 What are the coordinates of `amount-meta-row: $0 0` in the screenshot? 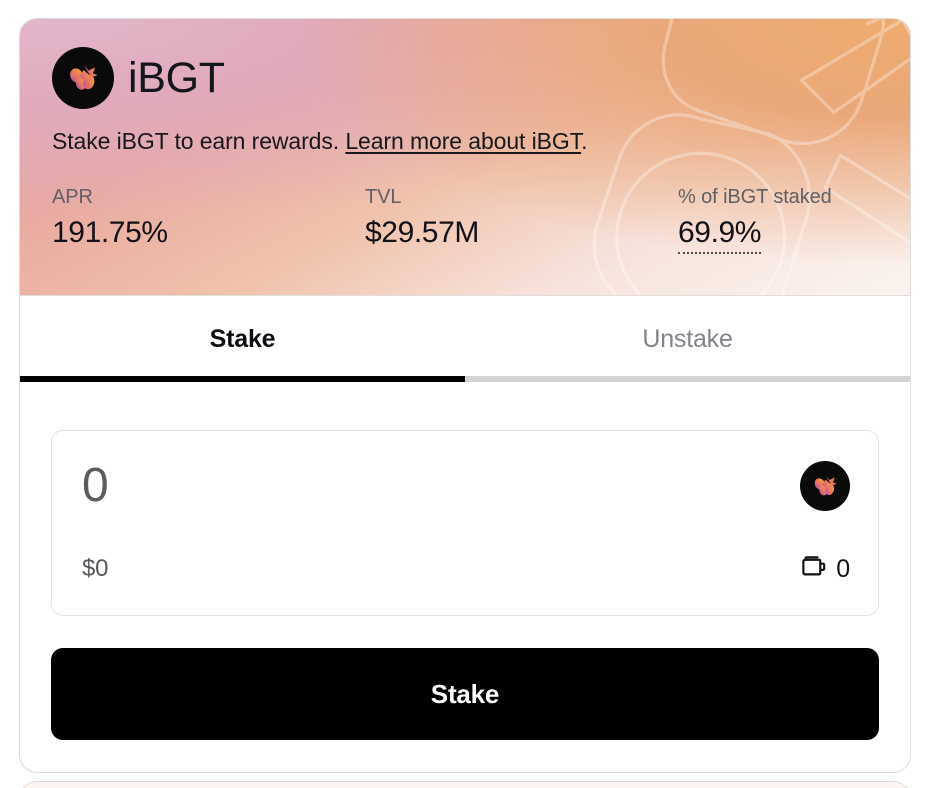 It's located at (466, 584).